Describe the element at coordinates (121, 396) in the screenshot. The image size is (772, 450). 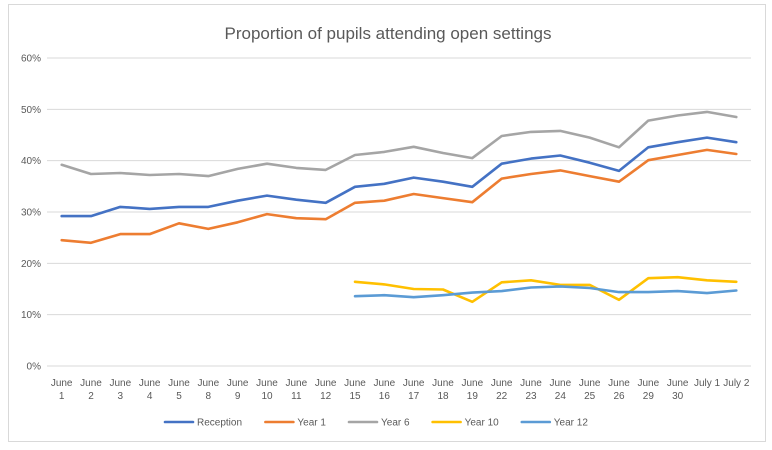
I see `x-tick-label: 3` at that location.